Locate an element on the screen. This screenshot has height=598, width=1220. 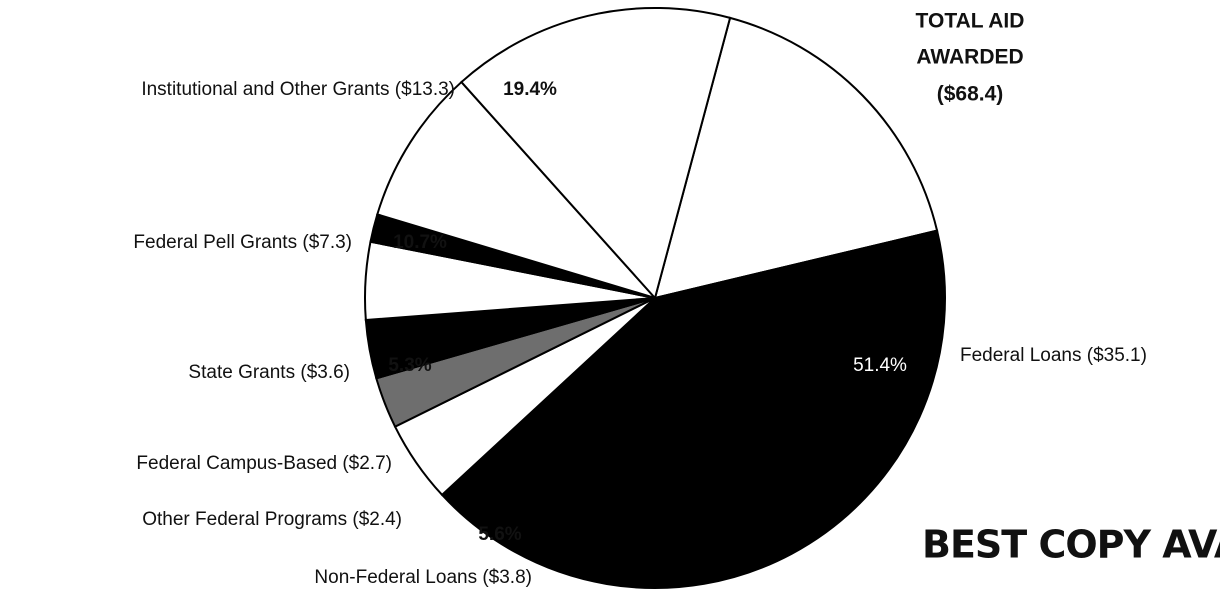
value-label: 19.4% is located at coordinates (530, 89).